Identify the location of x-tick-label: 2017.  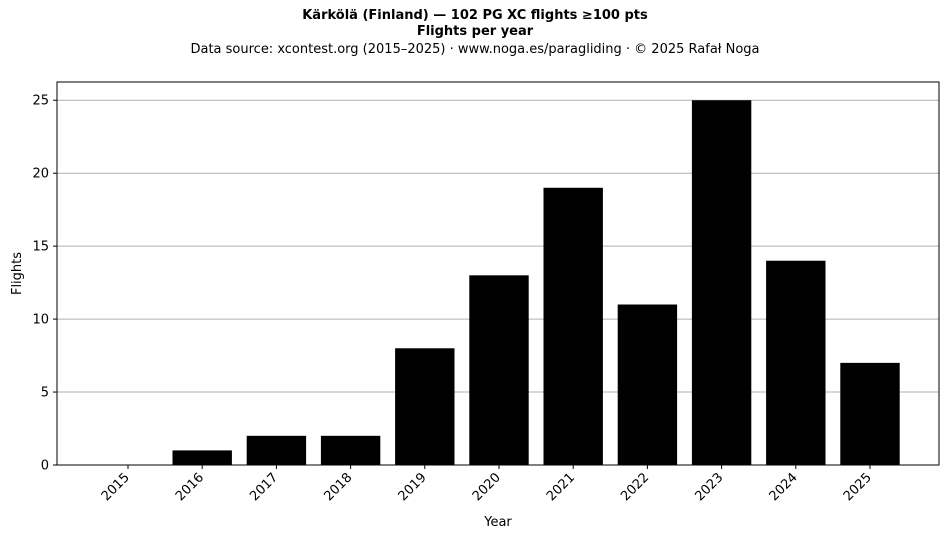
(264, 487).